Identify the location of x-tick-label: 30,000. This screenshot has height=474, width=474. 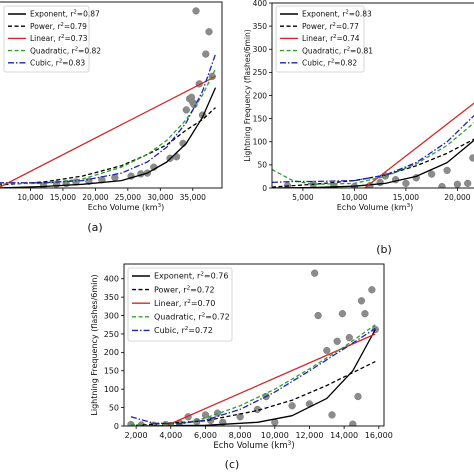
(160, 197).